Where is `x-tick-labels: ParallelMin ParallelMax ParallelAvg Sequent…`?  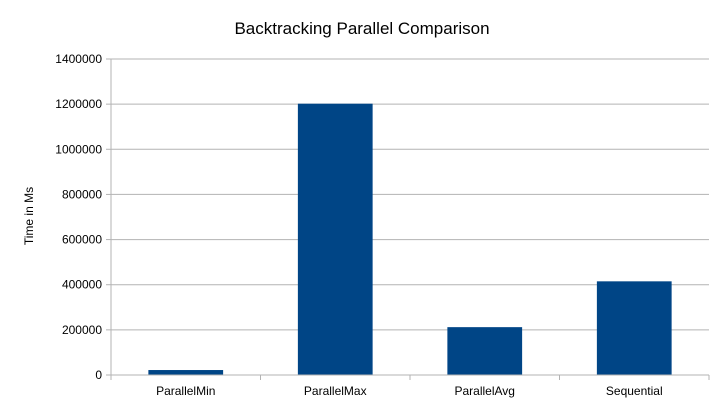 x-tick-labels: ParallelMin ParallelMax ParallelAvg Sequent… is located at coordinates (409, 391).